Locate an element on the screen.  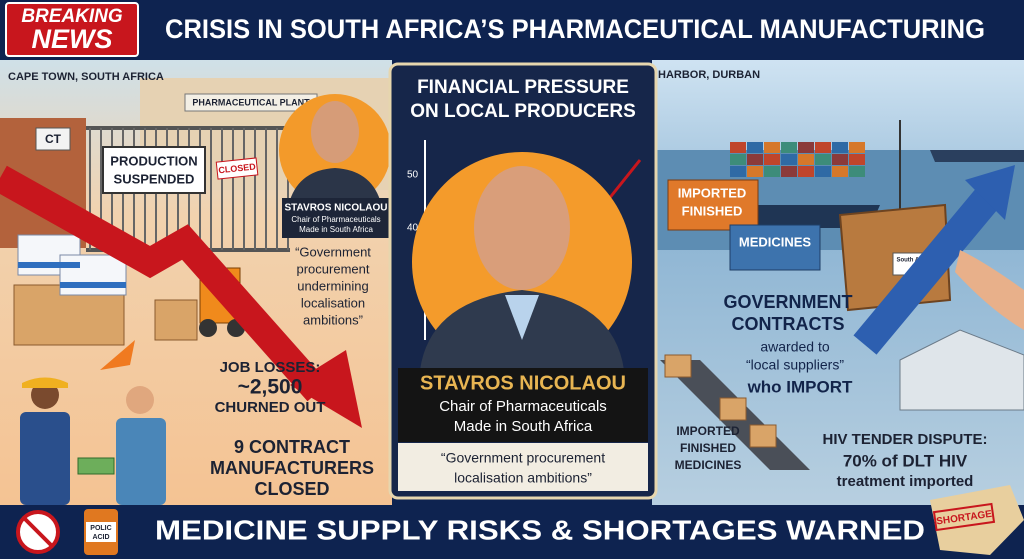
portrait-suit is located at coordinates (335, 184).